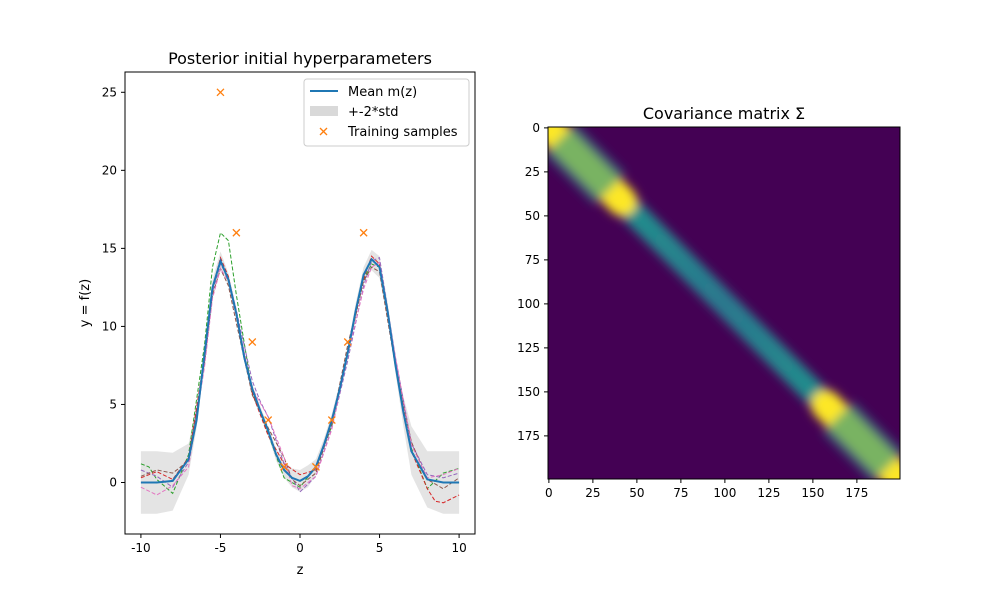 The height and width of the screenshot is (600, 1000). I want to click on legend-box, so click(386, 112).